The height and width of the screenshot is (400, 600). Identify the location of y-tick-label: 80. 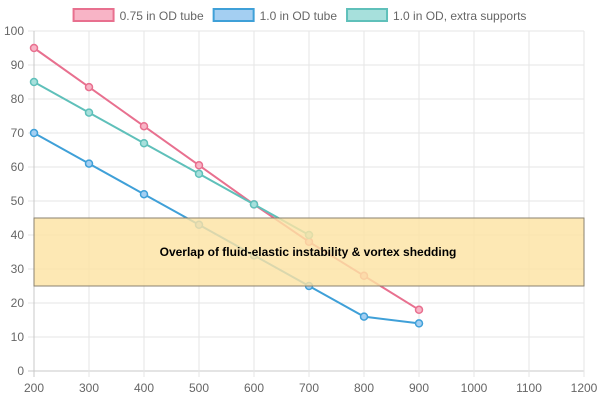
(18, 99).